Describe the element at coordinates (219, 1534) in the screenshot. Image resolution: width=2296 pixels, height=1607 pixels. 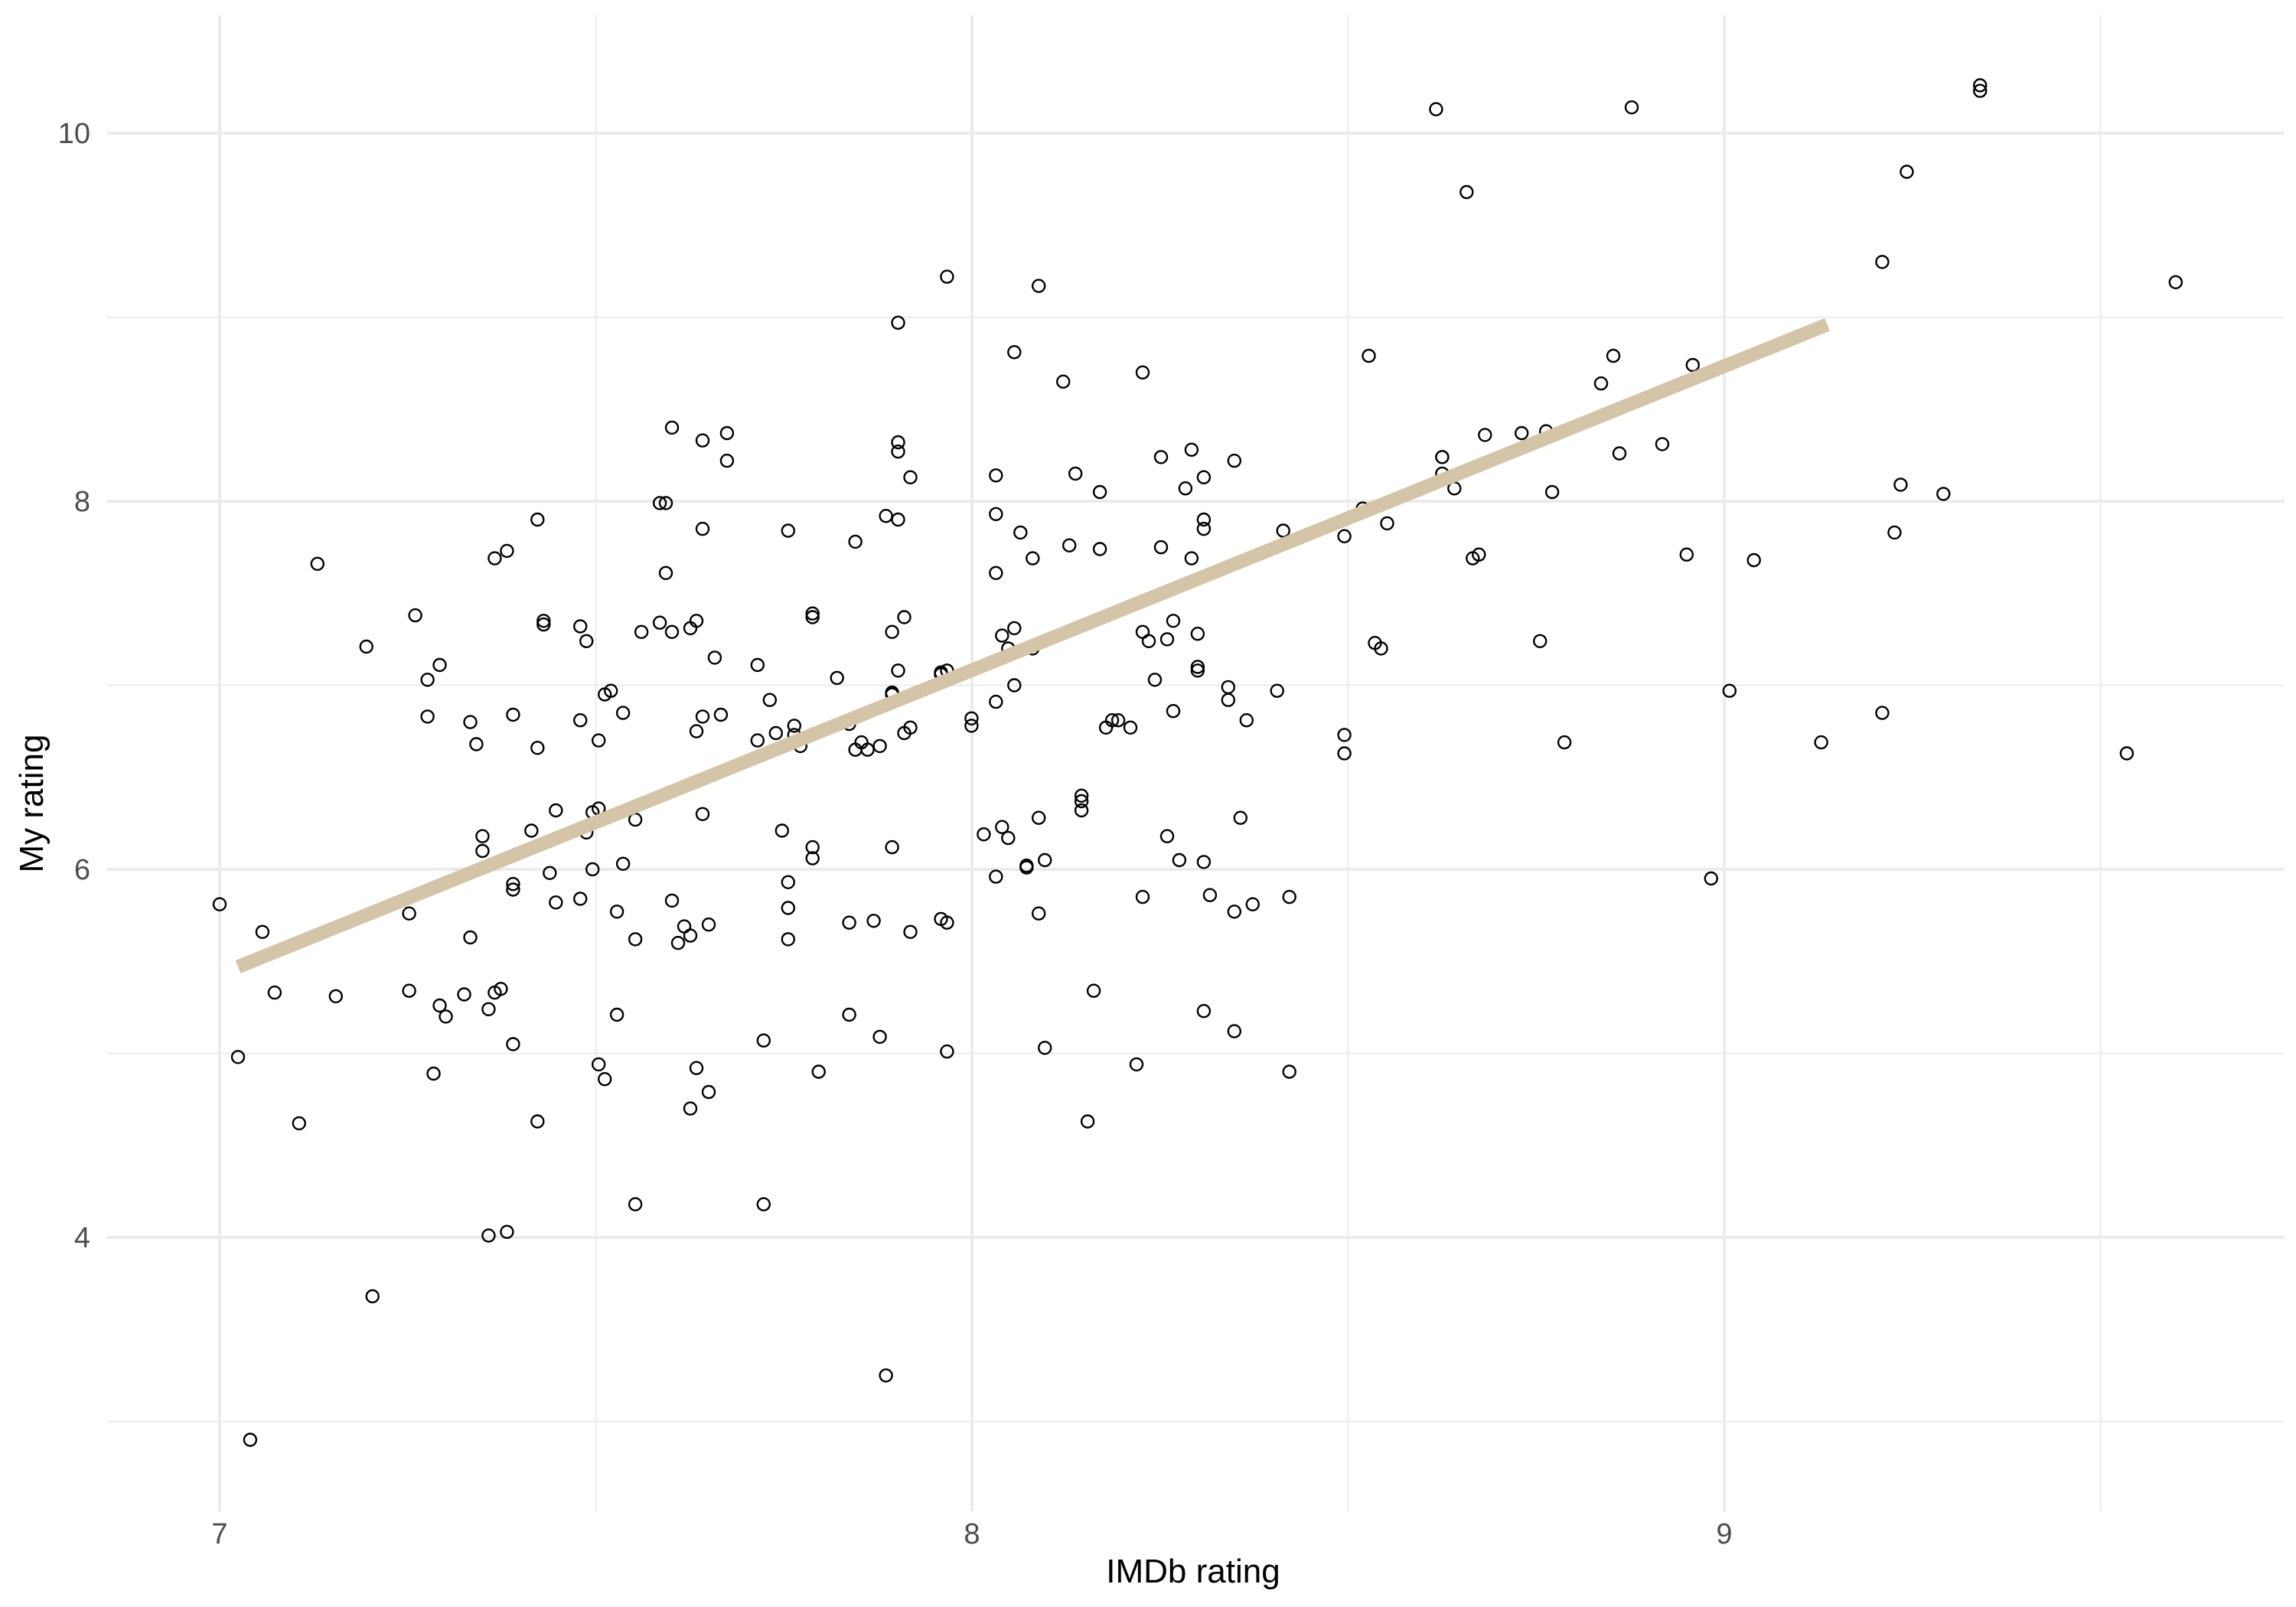
I see `x-tick-label: 7` at that location.